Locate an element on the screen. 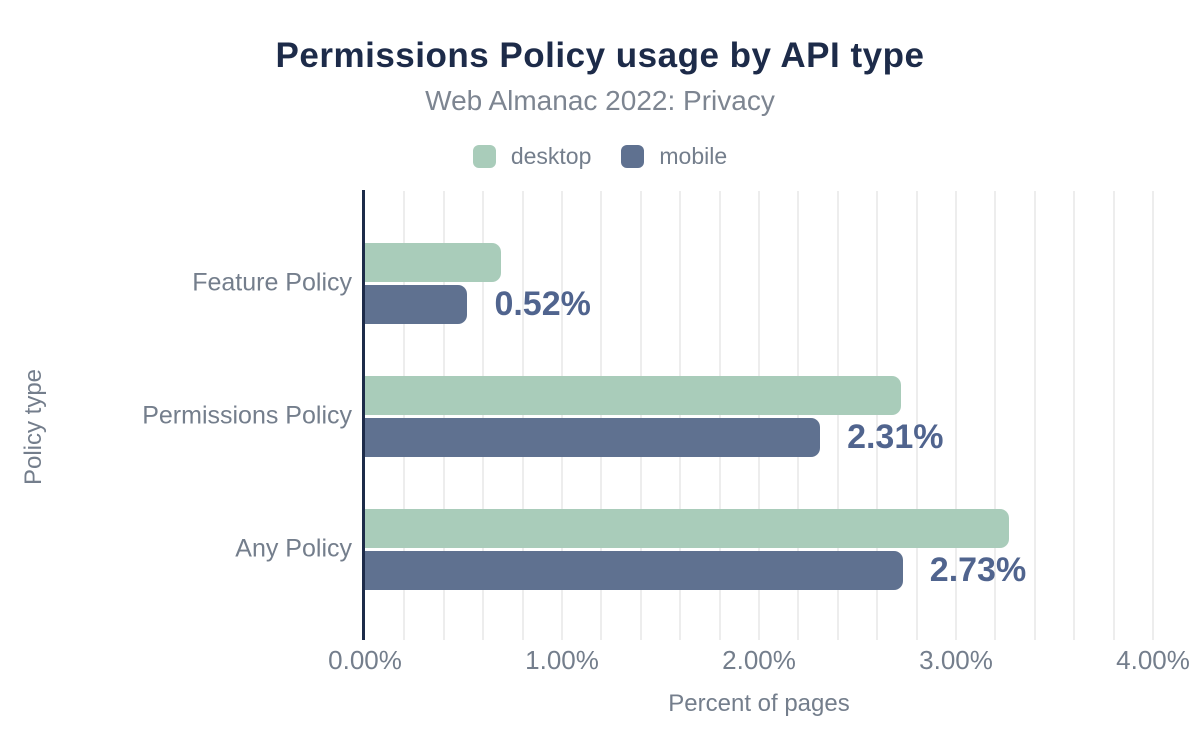 The height and width of the screenshot is (742, 1200). legend-label: mobile is located at coordinates (693, 155).